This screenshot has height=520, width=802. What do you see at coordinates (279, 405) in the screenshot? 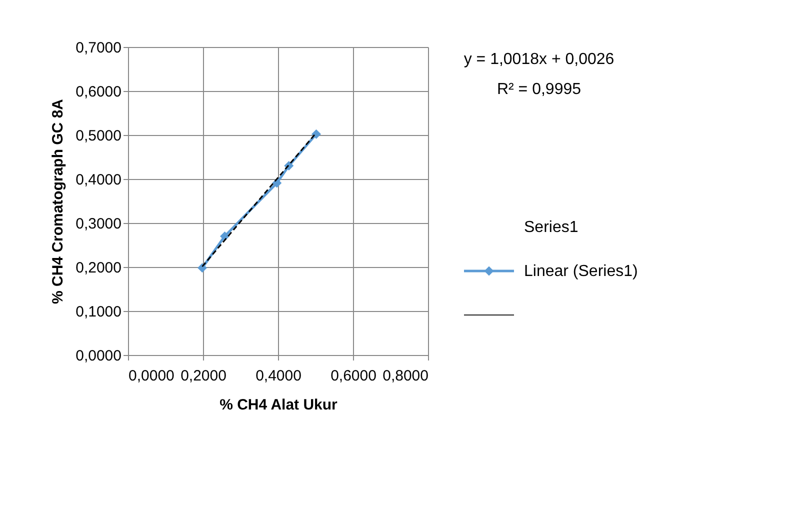
I see `x-axis-title: % CH4 Alat Ukur` at bounding box center [279, 405].